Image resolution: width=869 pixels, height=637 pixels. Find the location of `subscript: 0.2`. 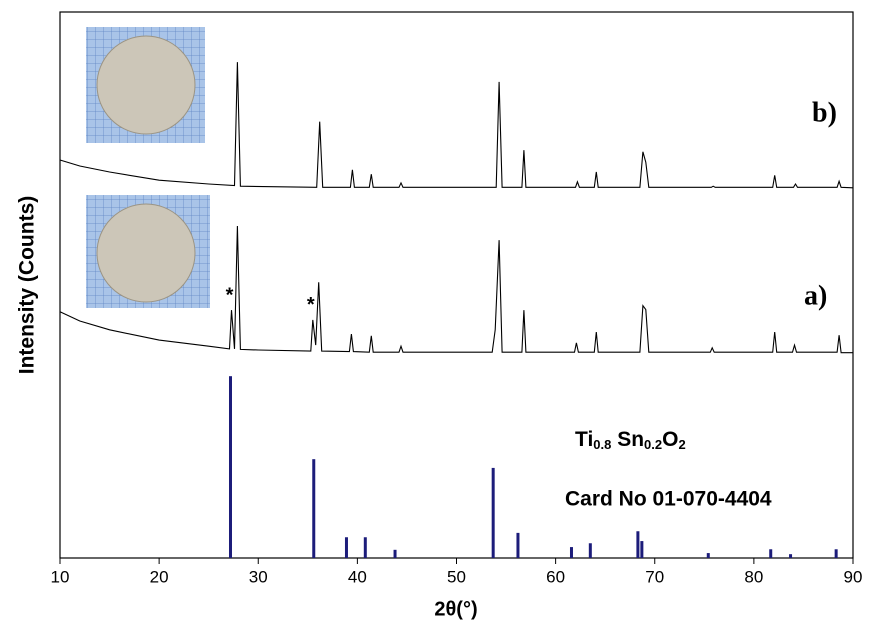

subscript: 0.2 is located at coordinates (653, 444).